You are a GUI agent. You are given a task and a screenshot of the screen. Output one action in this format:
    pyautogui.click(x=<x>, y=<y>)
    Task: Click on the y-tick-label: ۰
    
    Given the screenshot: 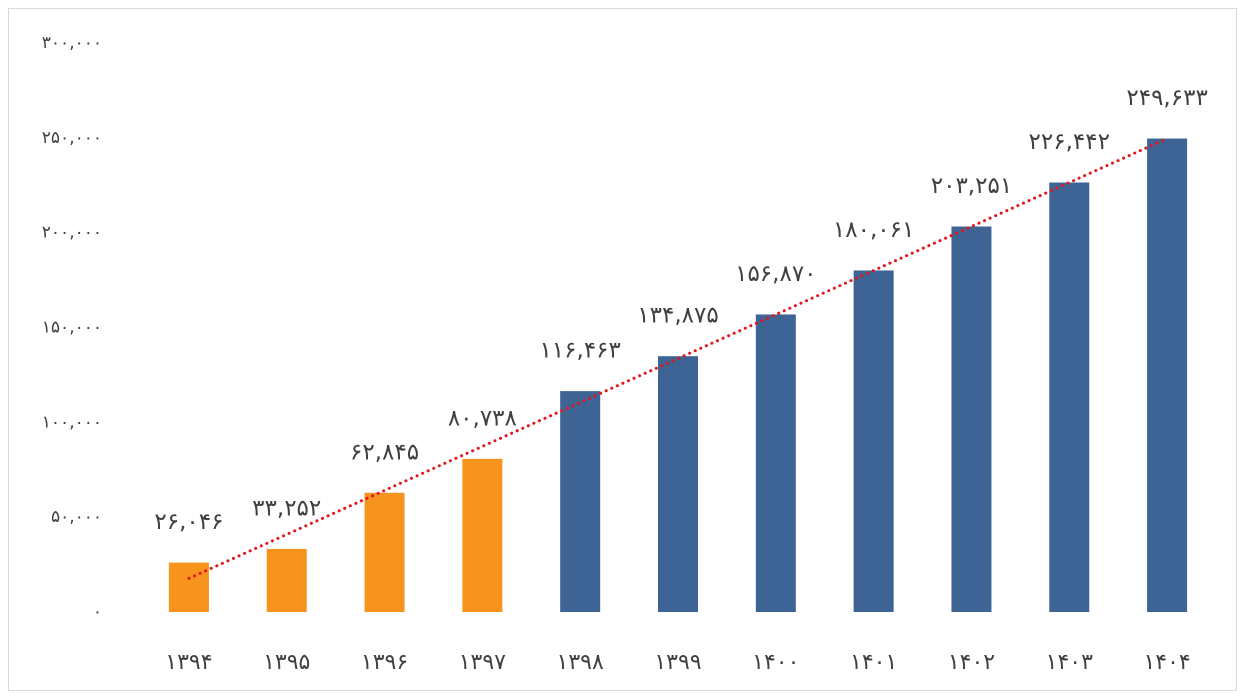 What is the action you would take?
    pyautogui.click(x=97, y=612)
    